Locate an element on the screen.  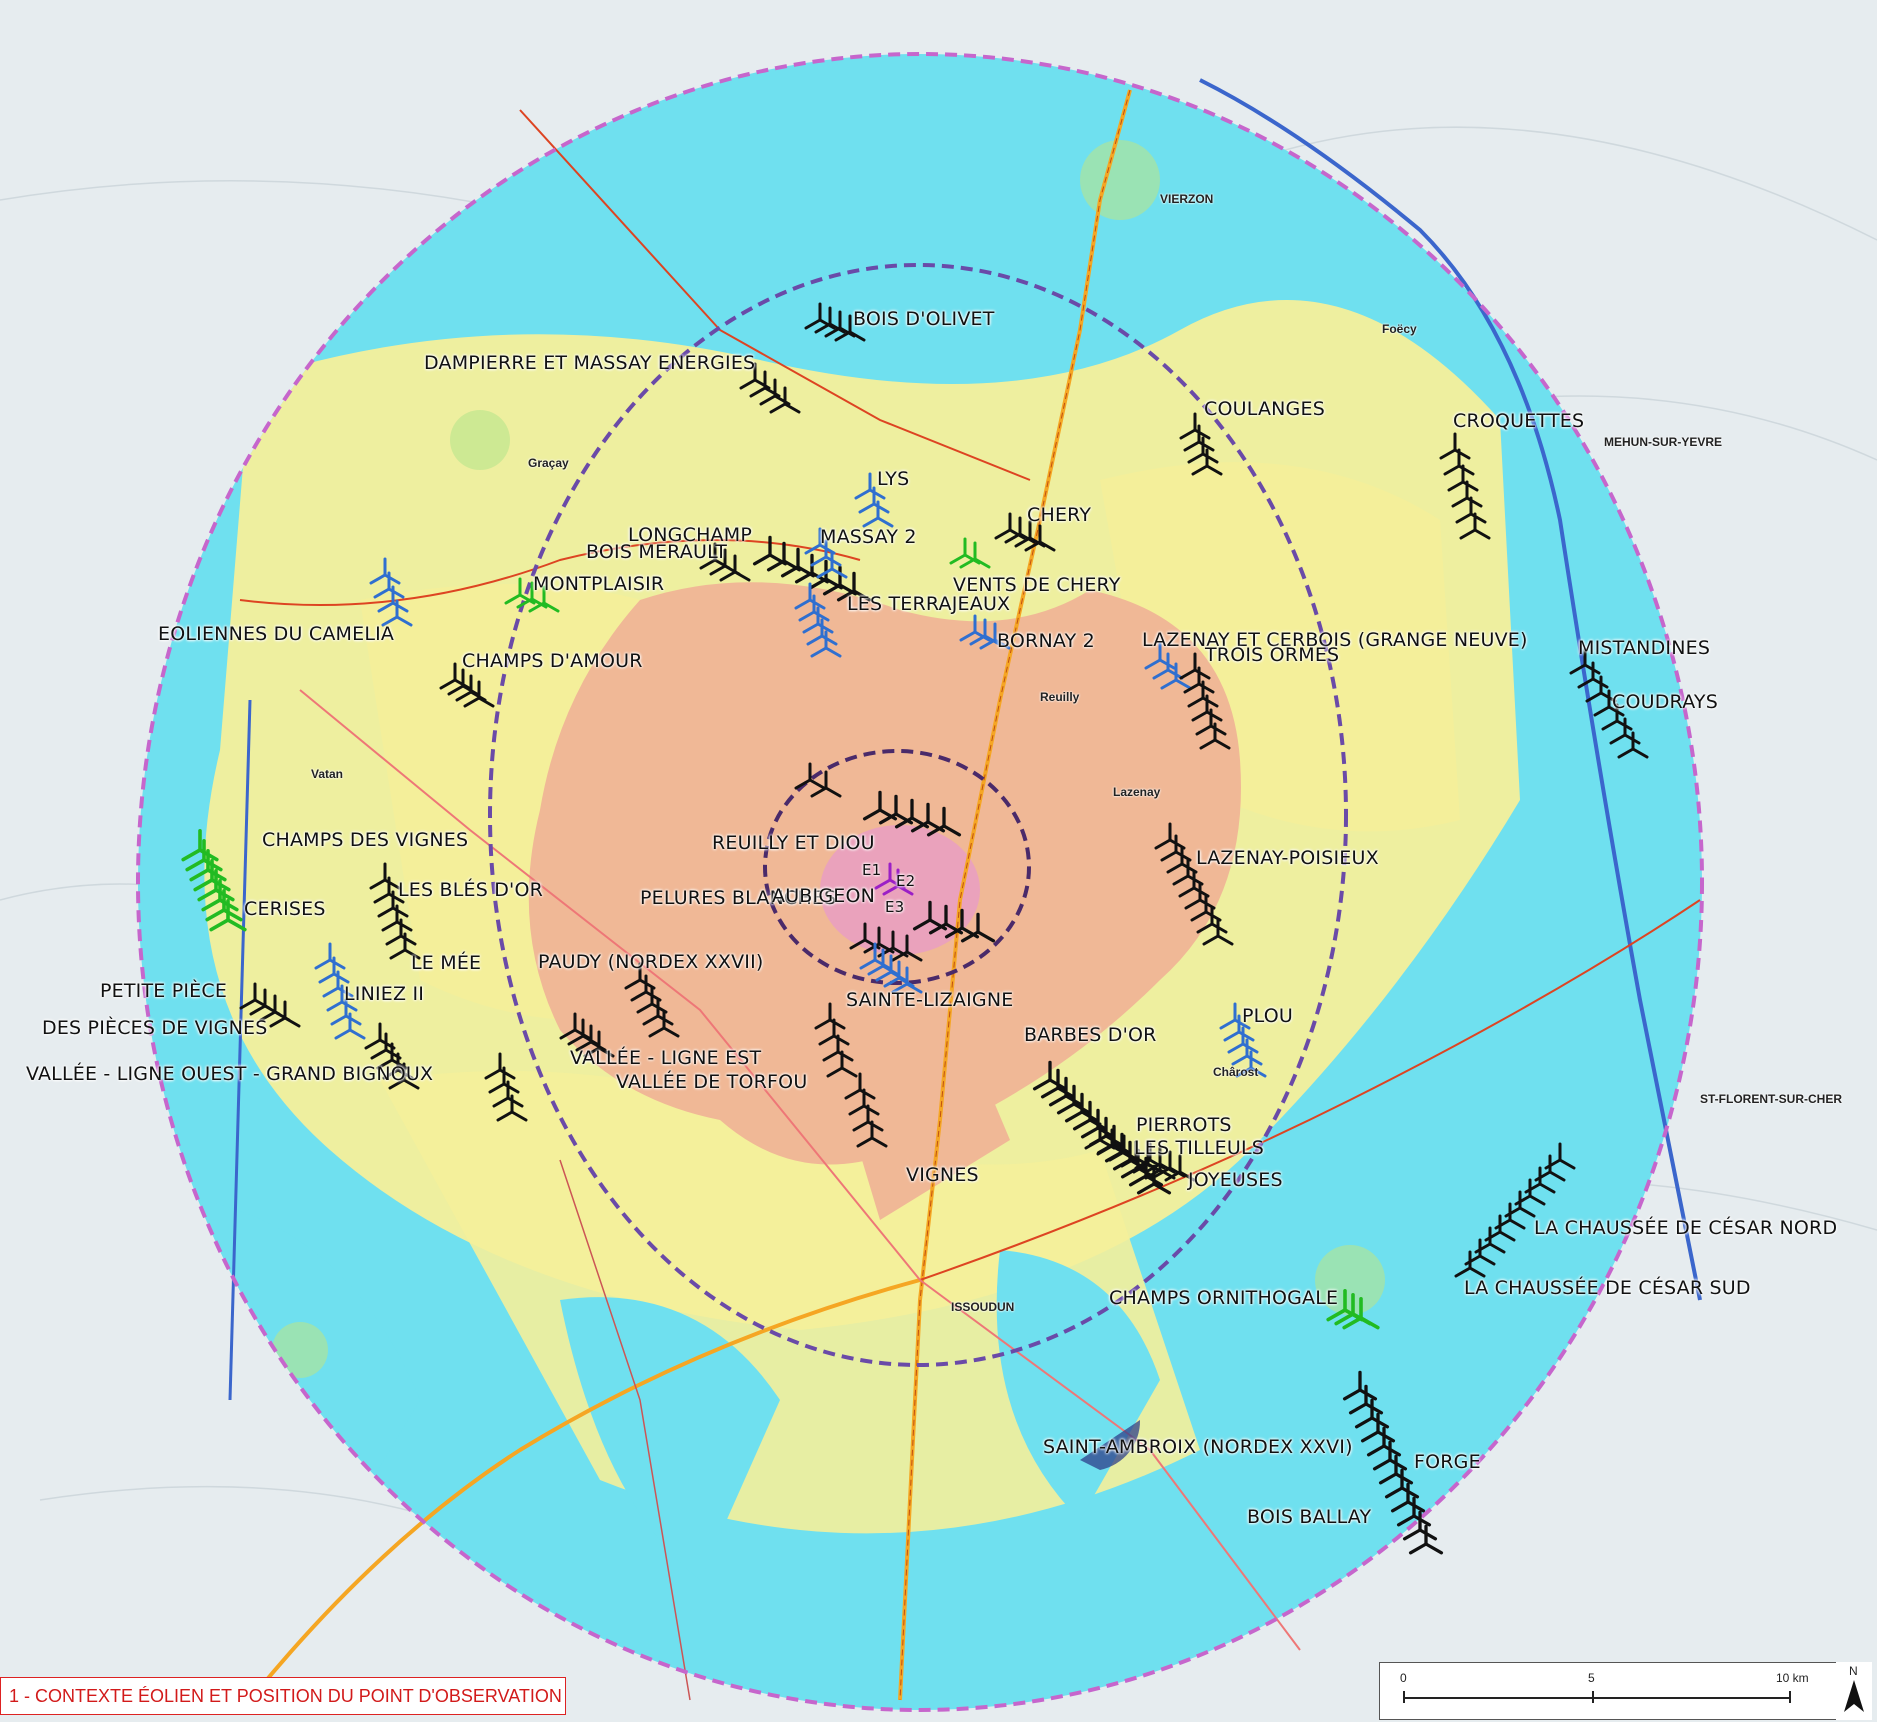
label-montplaisir: MONTPLAISIR is located at coordinates (599, 584).